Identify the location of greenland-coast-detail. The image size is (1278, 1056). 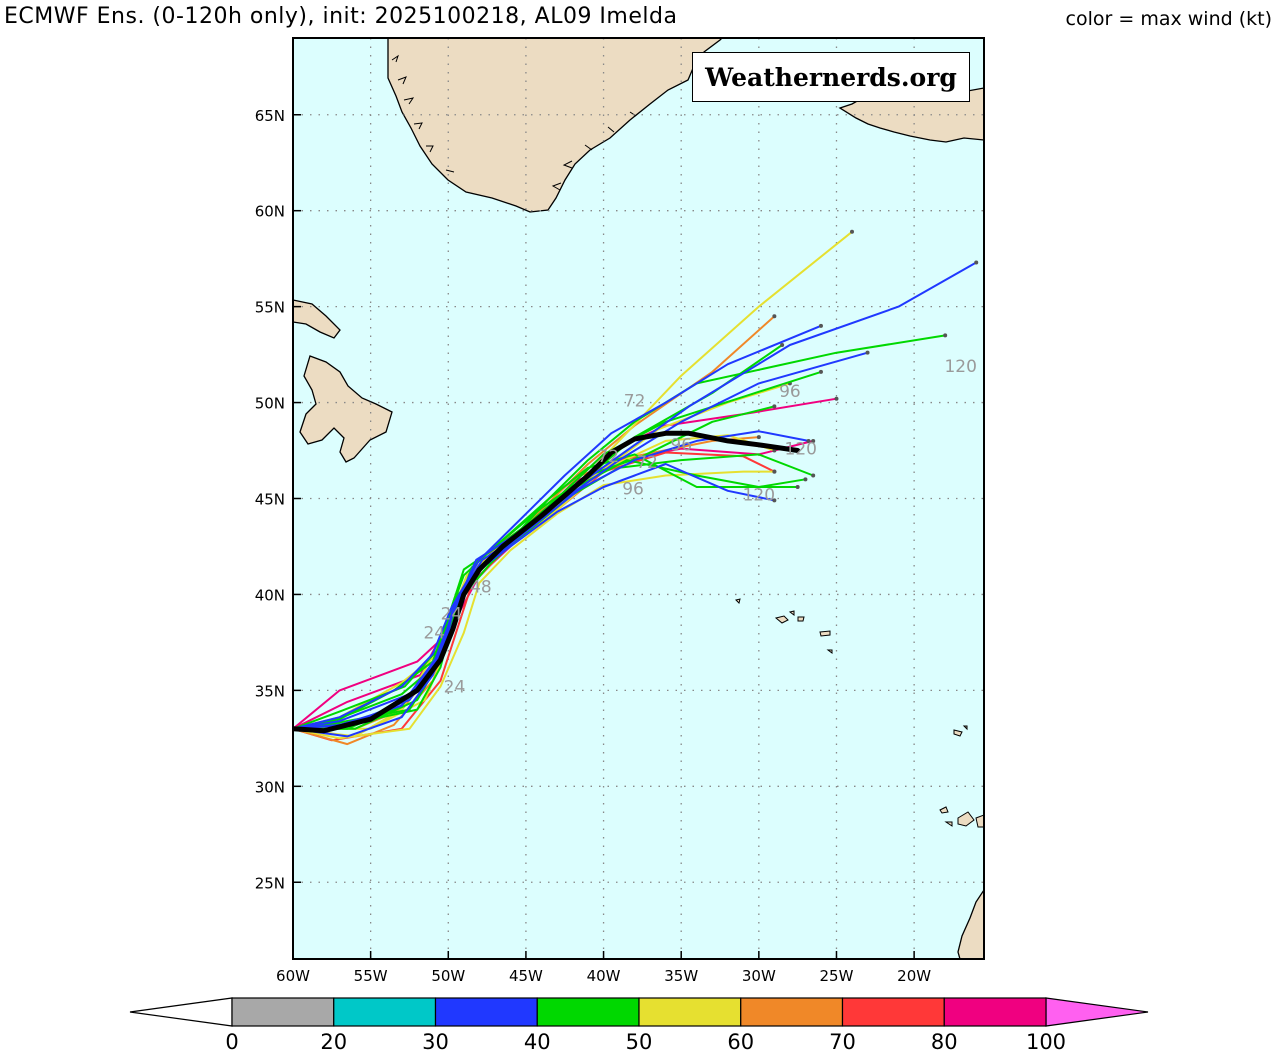
(514, 122).